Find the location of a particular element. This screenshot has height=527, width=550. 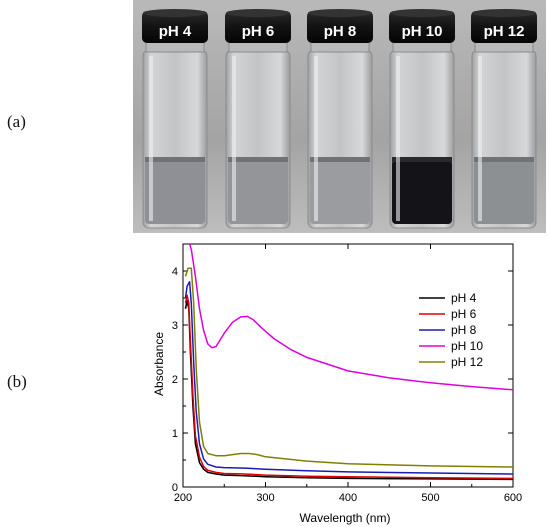

legend-label: pH 10 is located at coordinates (467, 346).